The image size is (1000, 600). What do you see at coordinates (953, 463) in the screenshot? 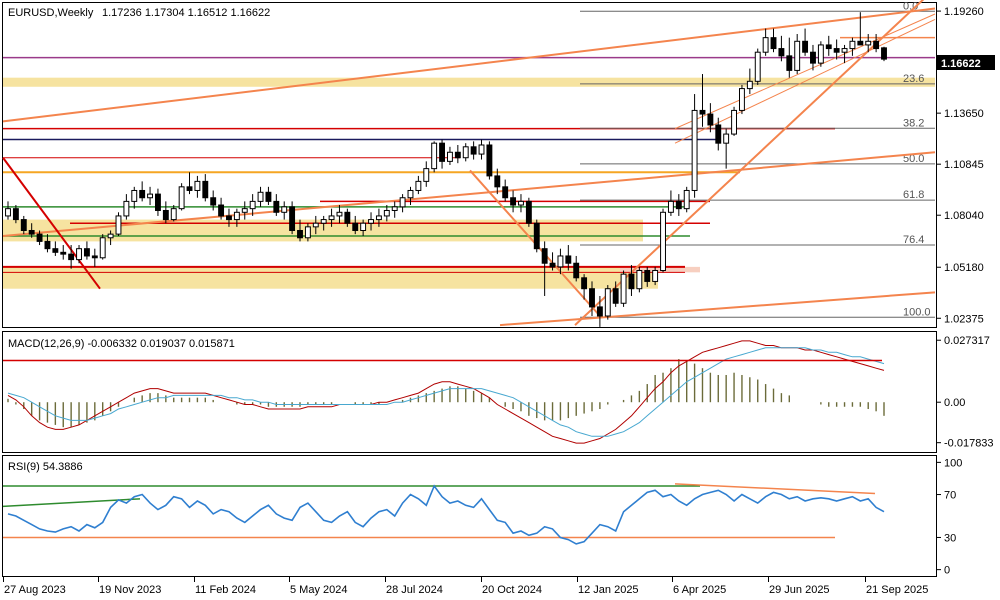
I see `rsi-tick-label: 100` at bounding box center [953, 463].